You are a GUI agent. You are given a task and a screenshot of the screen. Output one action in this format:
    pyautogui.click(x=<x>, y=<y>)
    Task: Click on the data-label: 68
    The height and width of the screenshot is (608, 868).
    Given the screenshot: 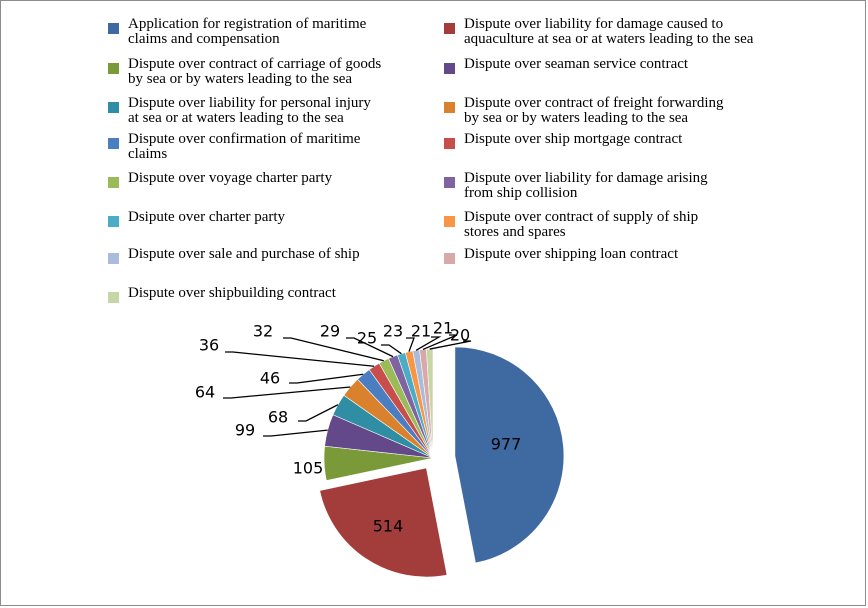 What is the action you would take?
    pyautogui.click(x=278, y=417)
    